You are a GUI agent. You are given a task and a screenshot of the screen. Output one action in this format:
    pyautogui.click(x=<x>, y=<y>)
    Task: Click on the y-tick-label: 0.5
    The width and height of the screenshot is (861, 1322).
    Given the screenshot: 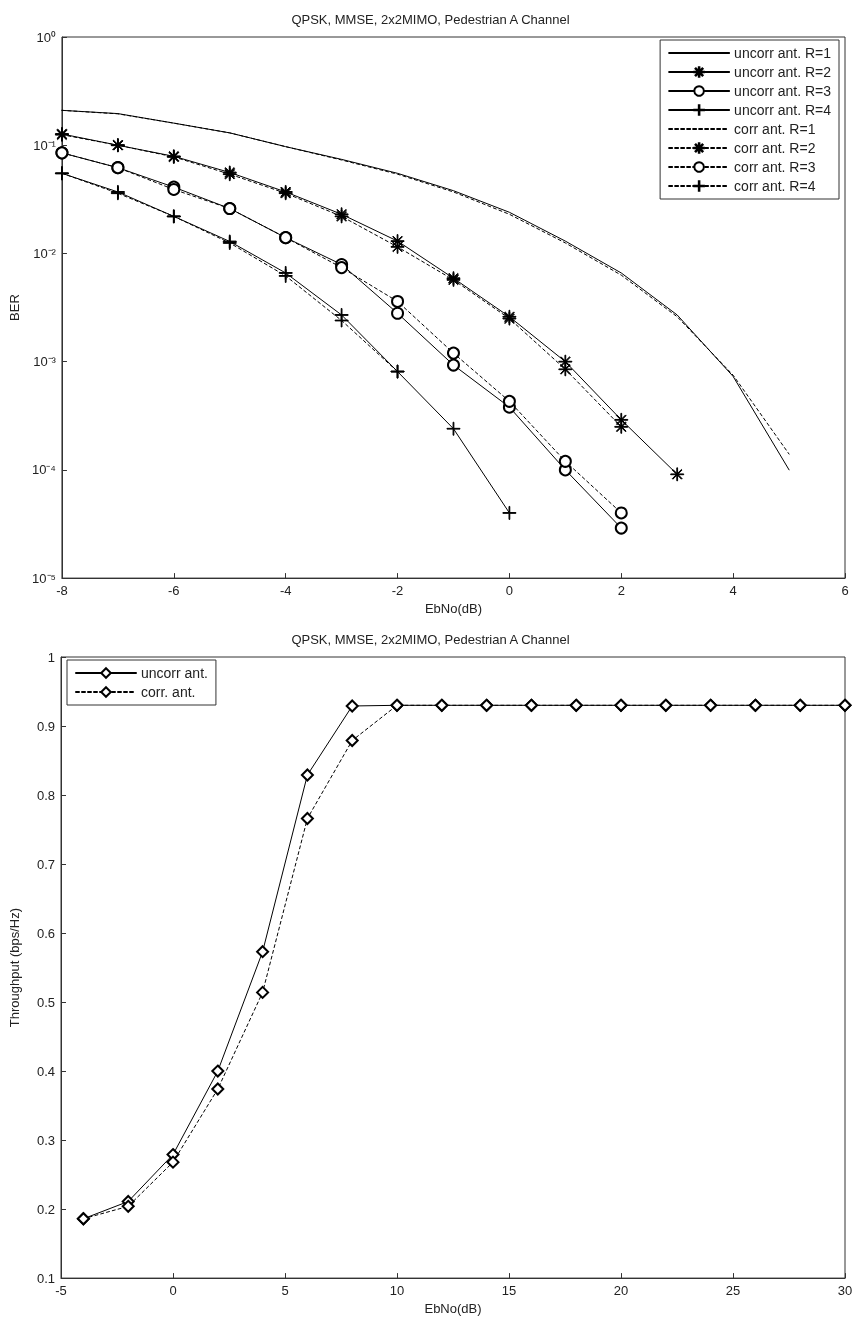 What is the action you would take?
    pyautogui.click(x=45, y=1002)
    